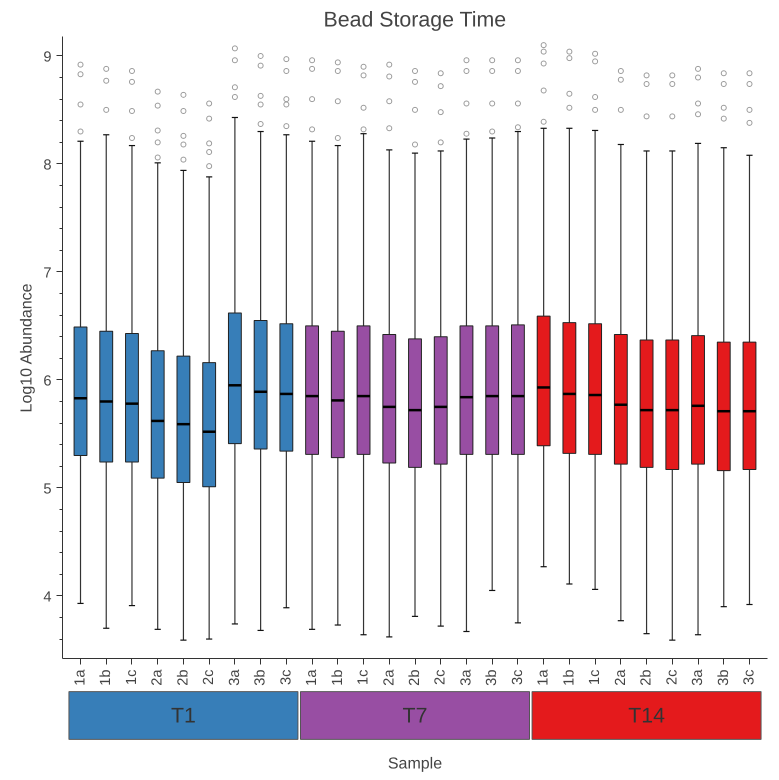 The height and width of the screenshot is (780, 779). I want to click on x-axis-title: Sample, so click(415, 764).